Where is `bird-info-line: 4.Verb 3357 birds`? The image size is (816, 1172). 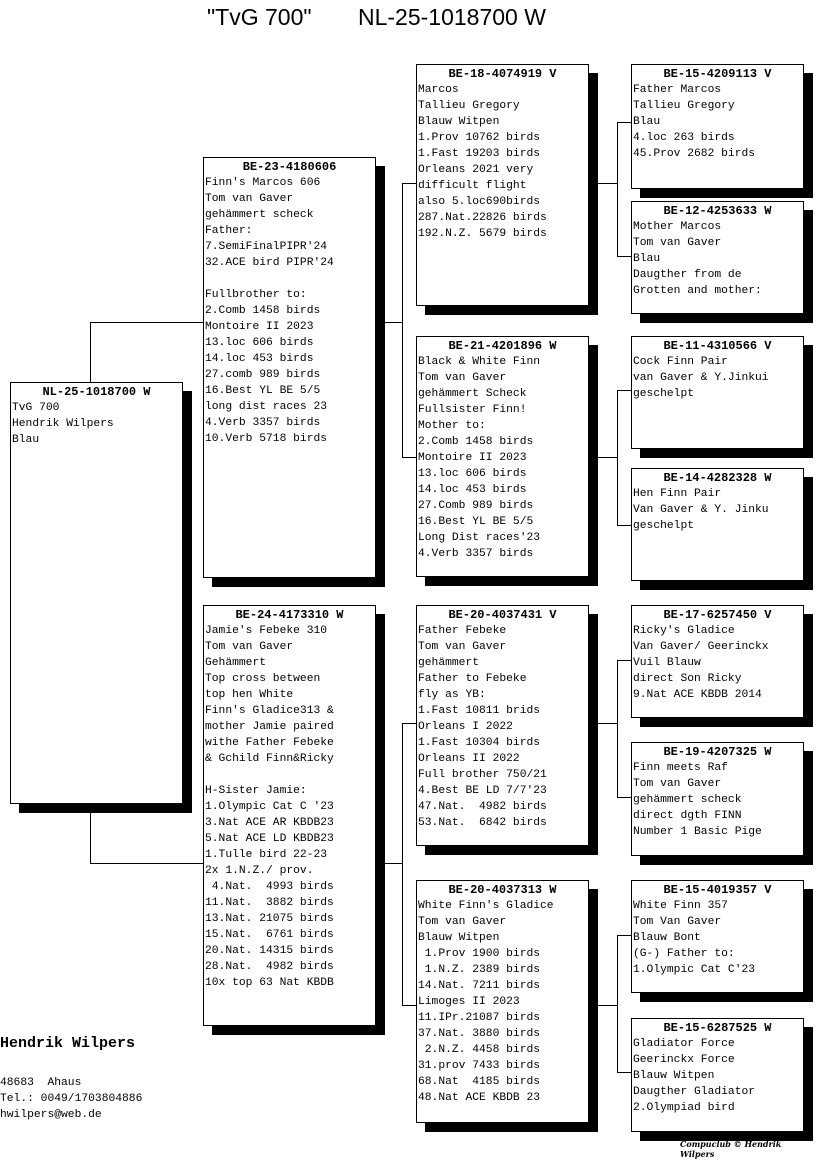
bird-info-line: 4.Verb 3357 birds is located at coordinates (263, 423).